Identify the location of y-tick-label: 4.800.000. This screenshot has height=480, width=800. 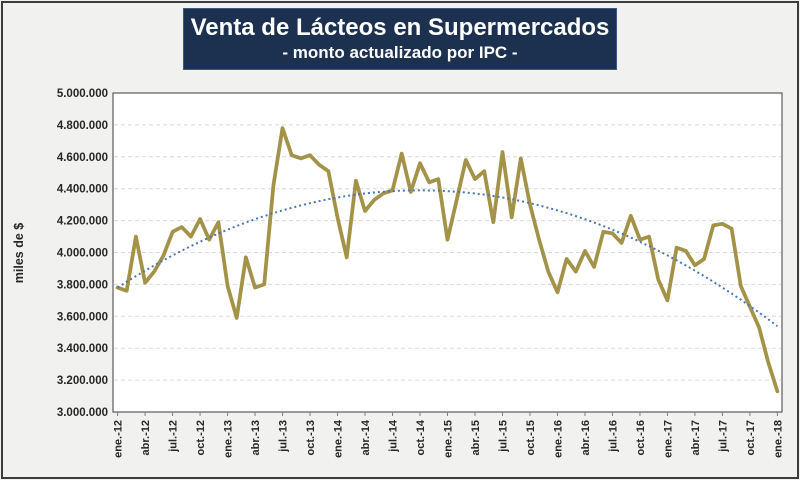
(82, 126).